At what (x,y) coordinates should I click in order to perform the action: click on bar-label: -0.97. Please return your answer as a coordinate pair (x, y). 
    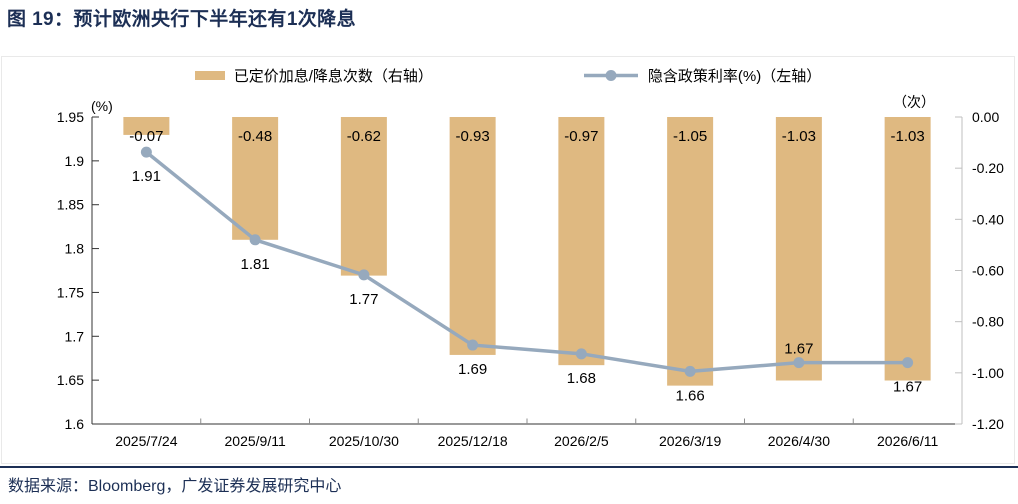
    Looking at the image, I should click on (581, 136).